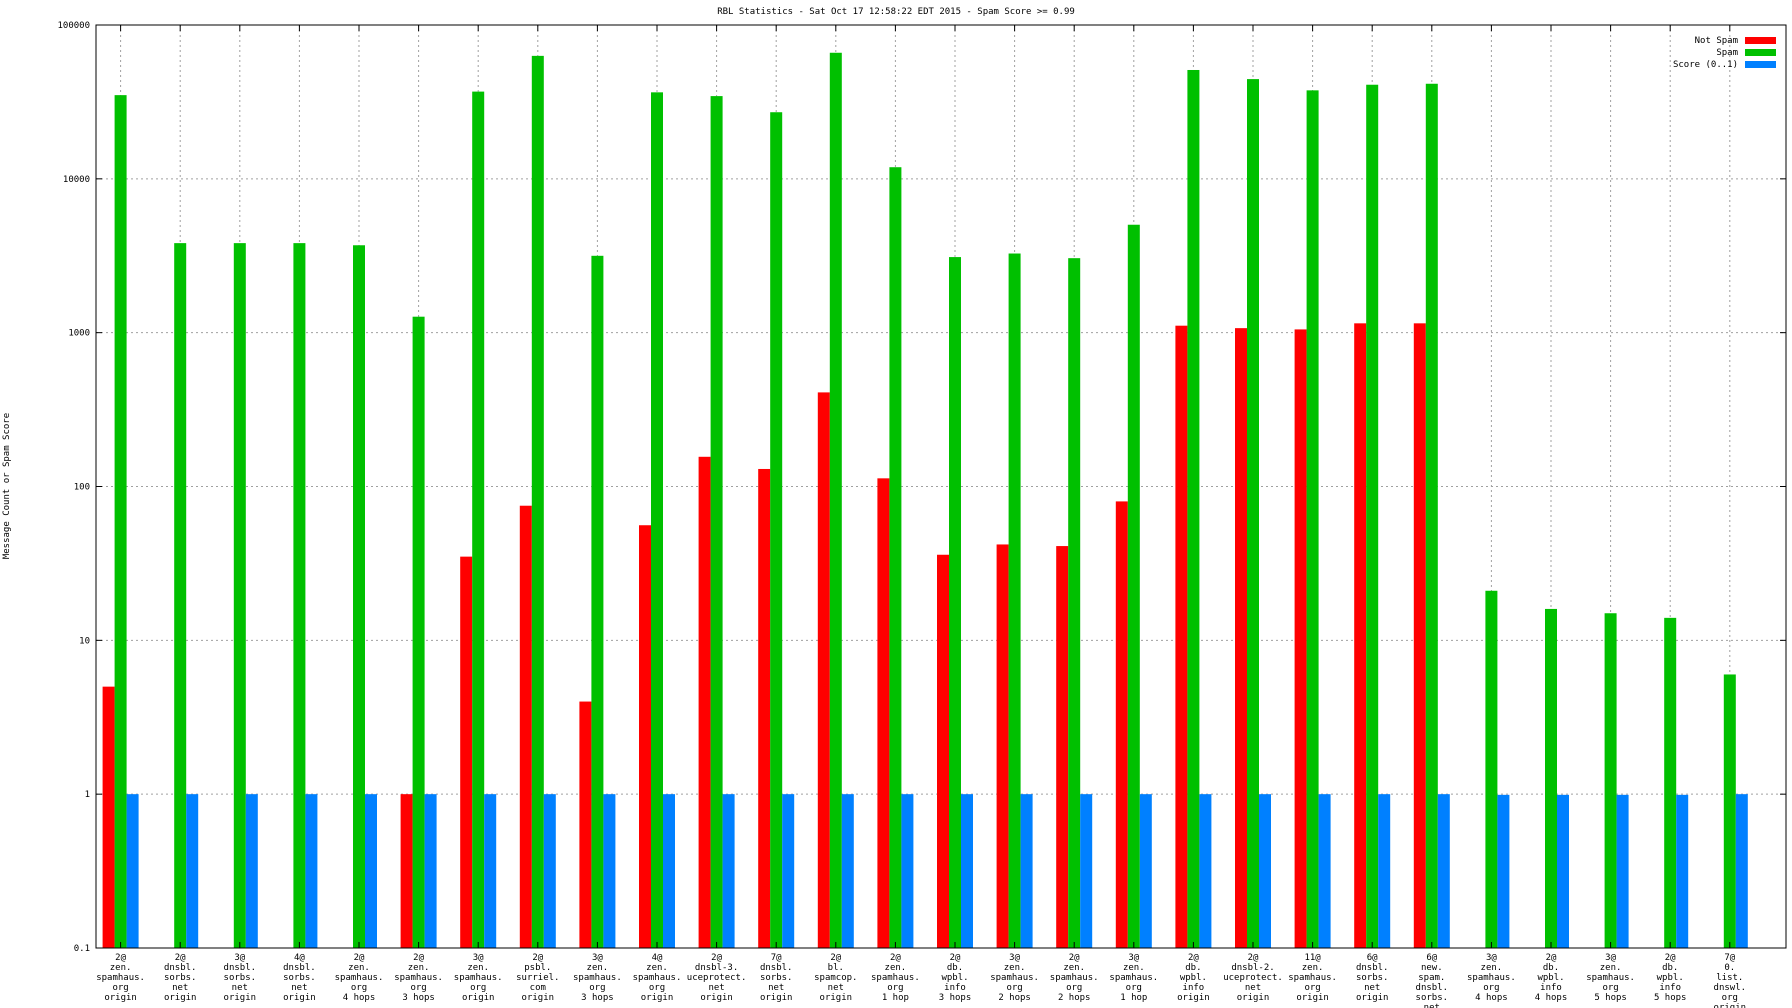 The image size is (1792, 1008). I want to click on x-tick-label: 2@ zen. spamhaus. org origin, so click(120, 978).